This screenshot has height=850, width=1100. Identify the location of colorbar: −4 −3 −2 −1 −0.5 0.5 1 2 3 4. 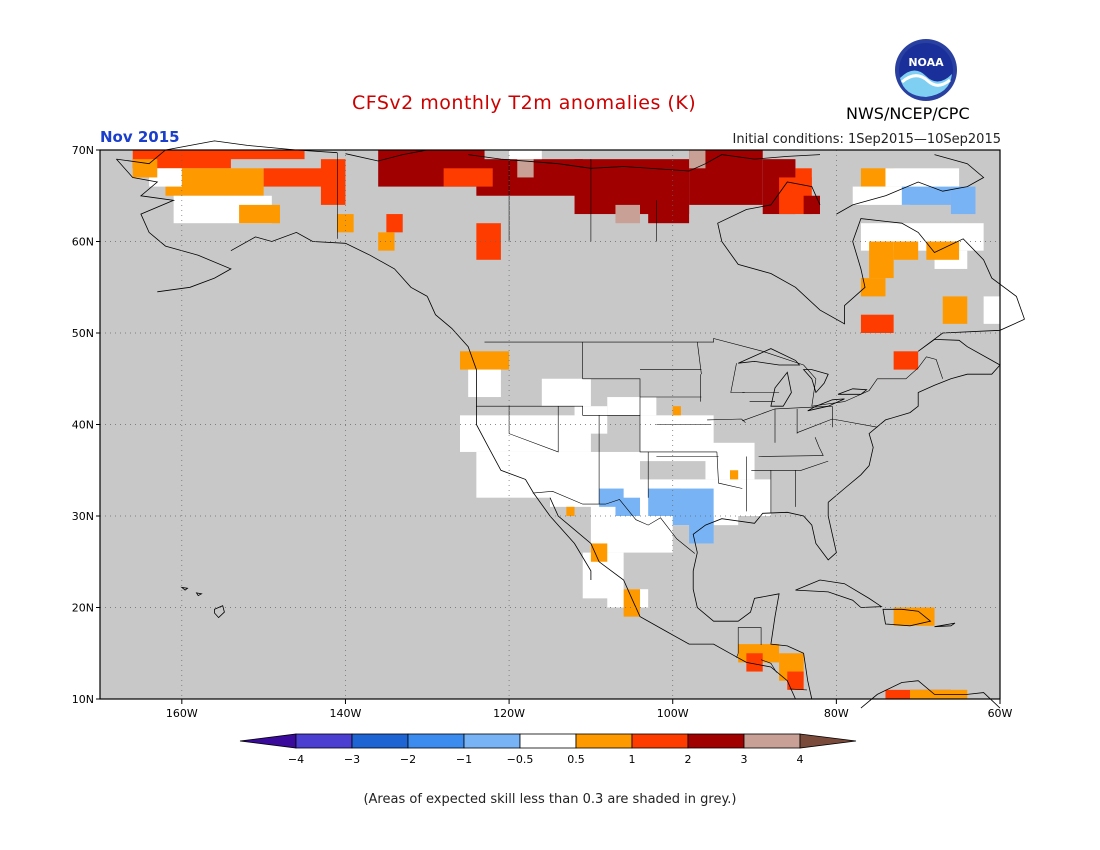
(548, 749).